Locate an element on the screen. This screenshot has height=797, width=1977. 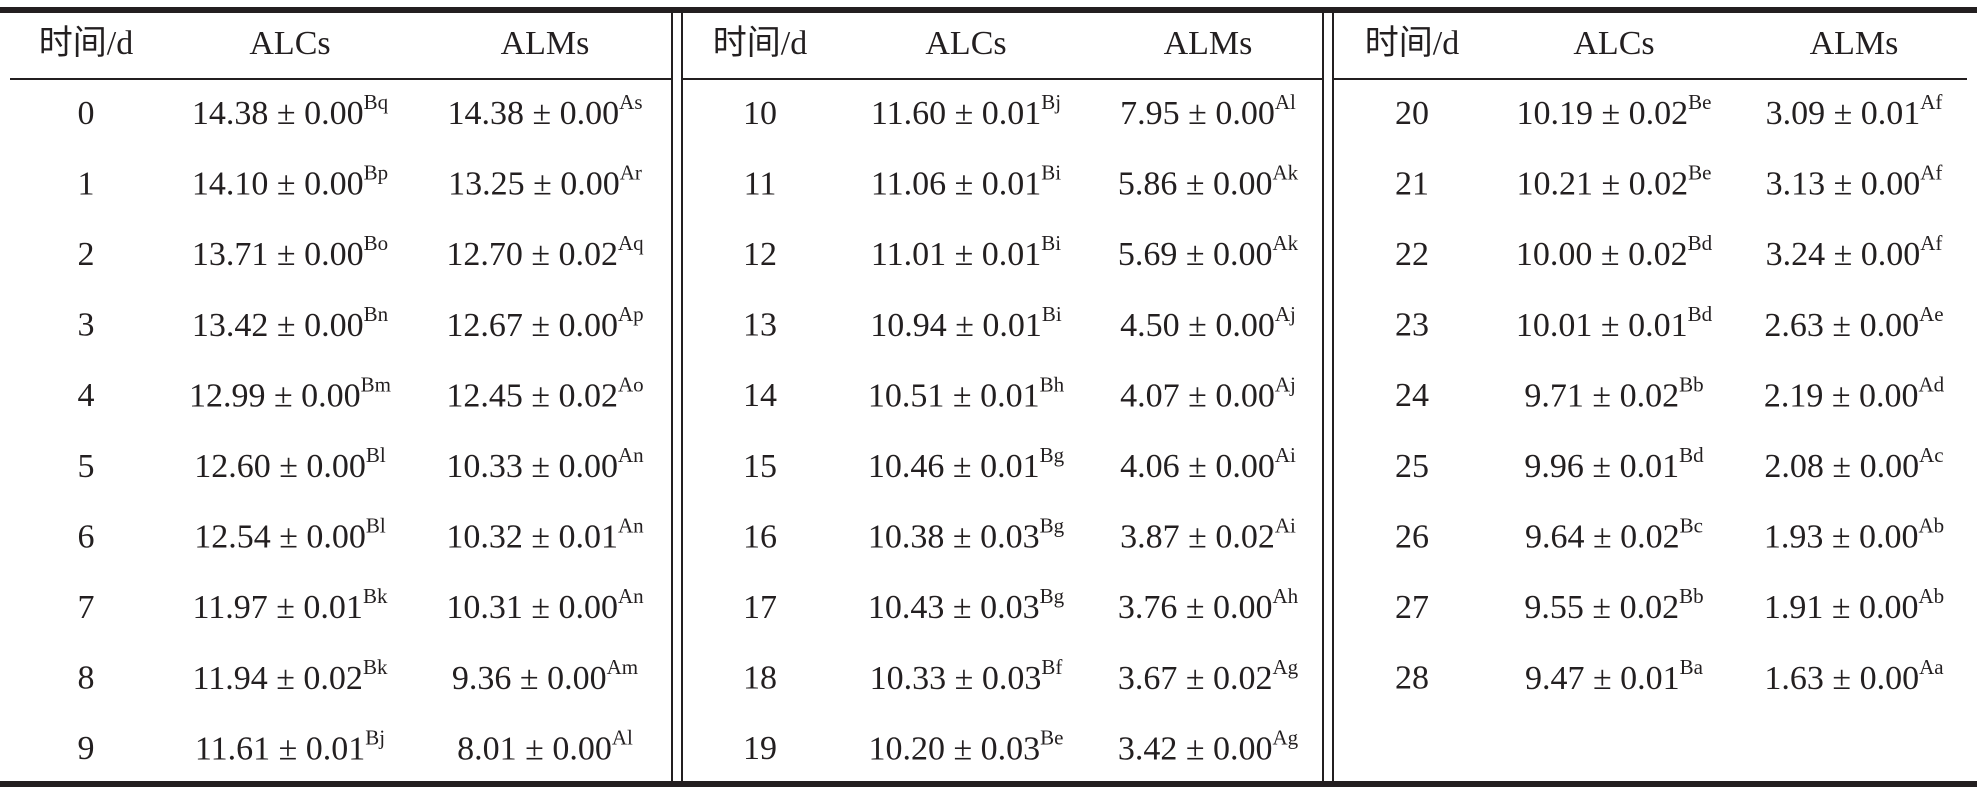
cell-value: 13.71 ± 0.00 is located at coordinates (278, 254).